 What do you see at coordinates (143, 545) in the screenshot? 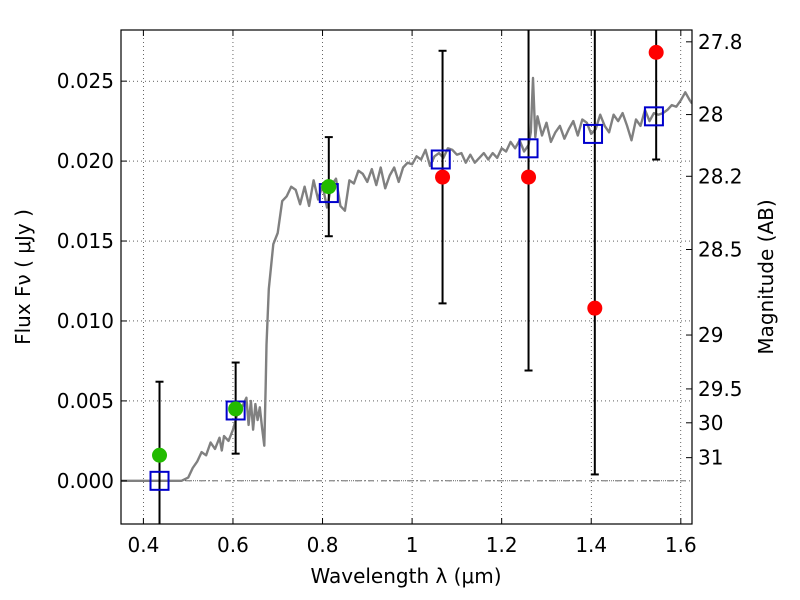
I see `x-tick-label: 0.4` at bounding box center [143, 545].